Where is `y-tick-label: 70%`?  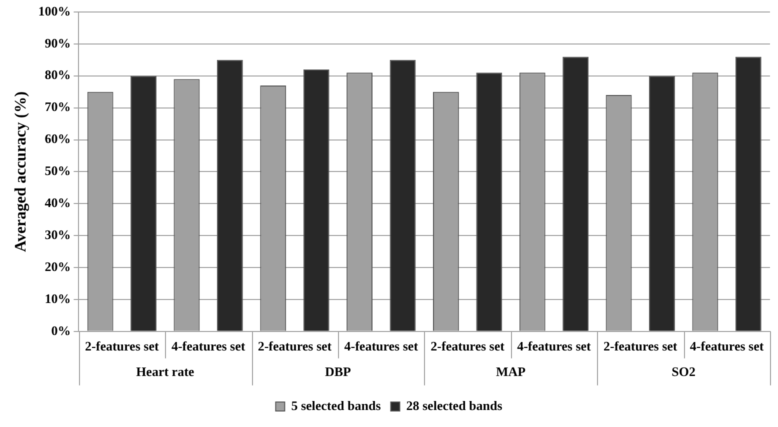 y-tick-label: 70% is located at coordinates (57, 106).